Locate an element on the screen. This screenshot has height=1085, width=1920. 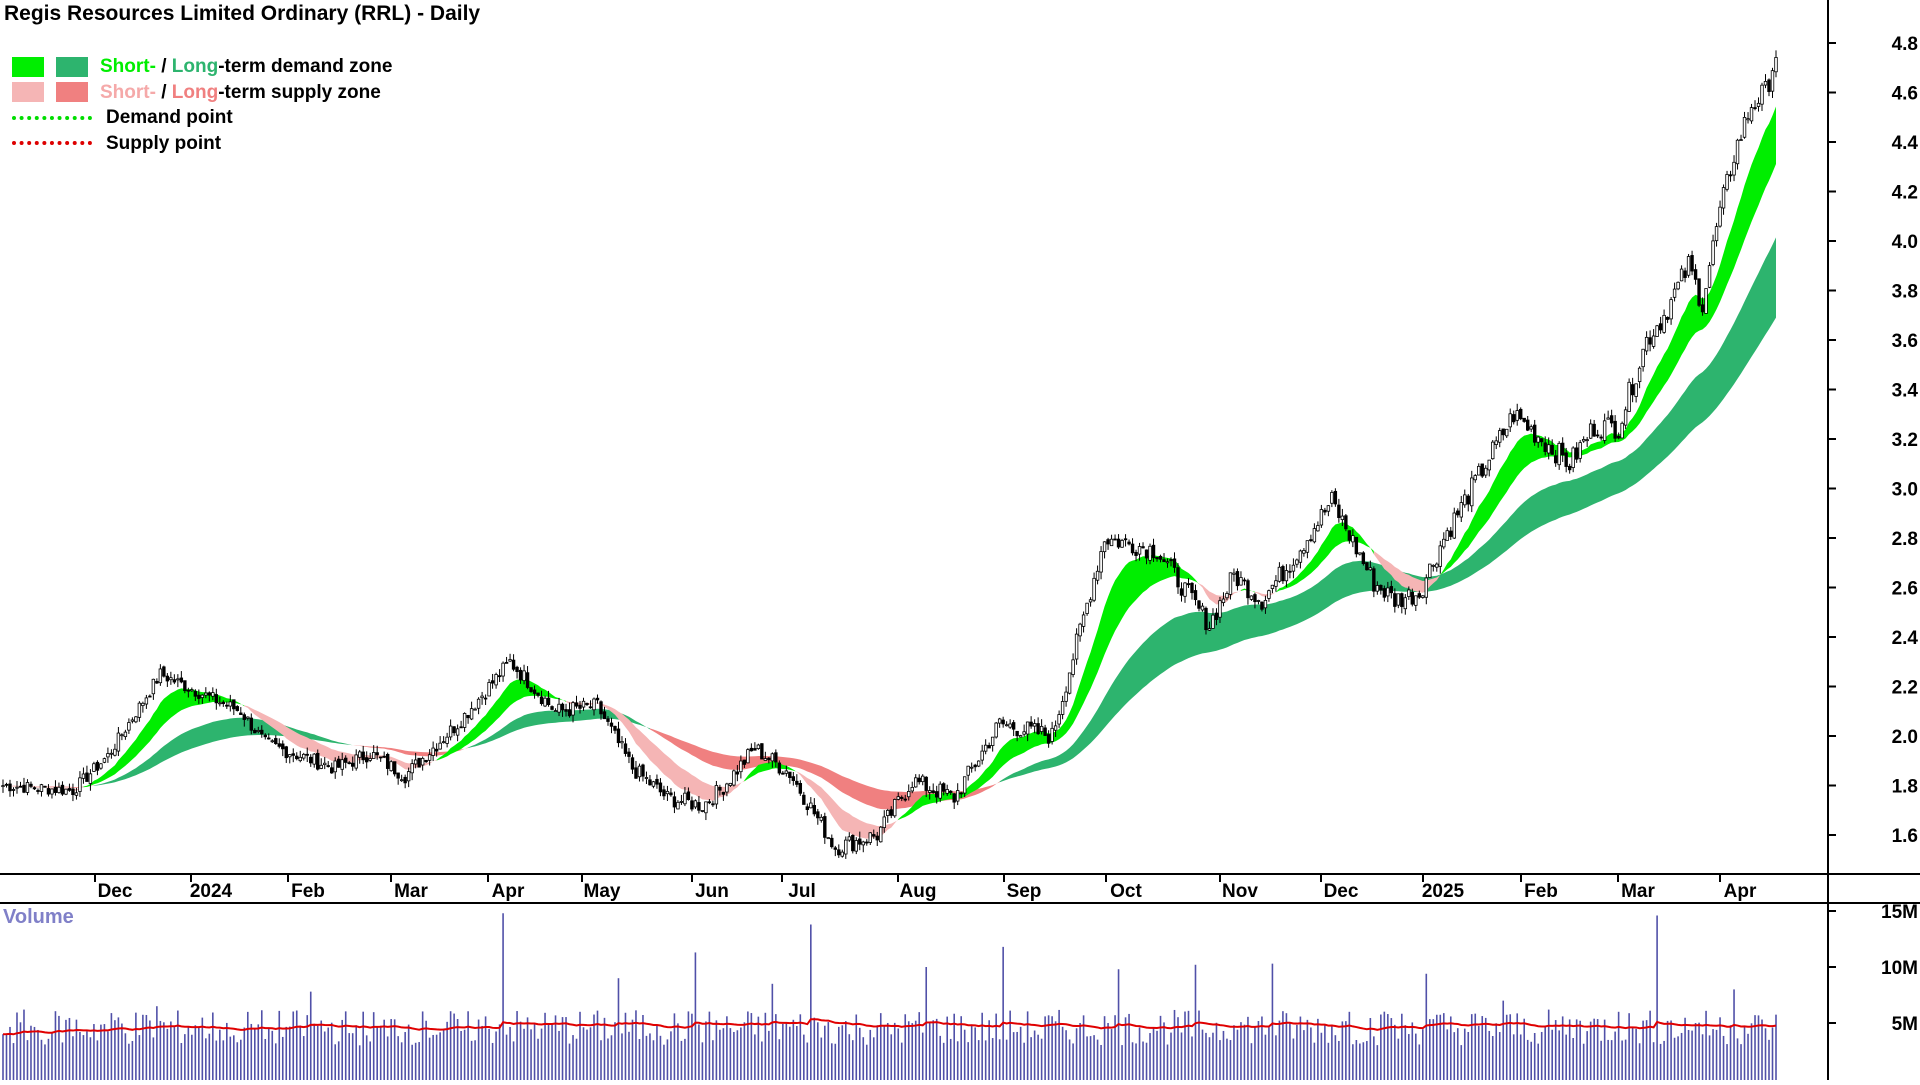
volume-tick-label: 10M is located at coordinates (1899, 968).